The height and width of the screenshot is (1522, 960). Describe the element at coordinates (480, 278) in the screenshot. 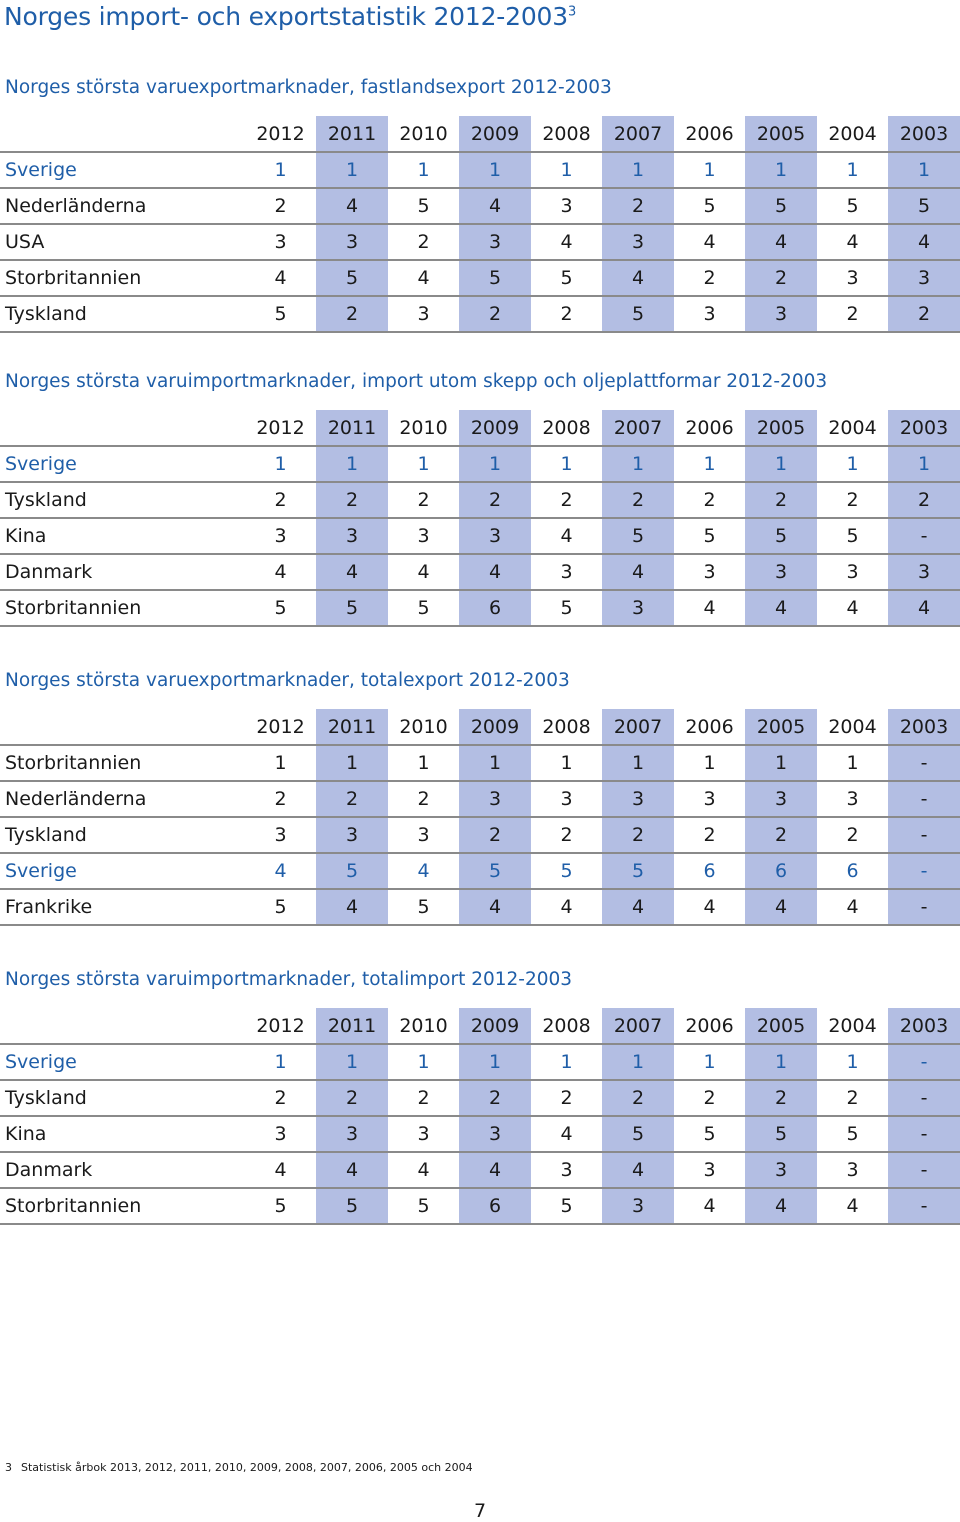

I see `table-row: Storbritannien 4 5 4 5 5 4 2 2 3 3` at that location.